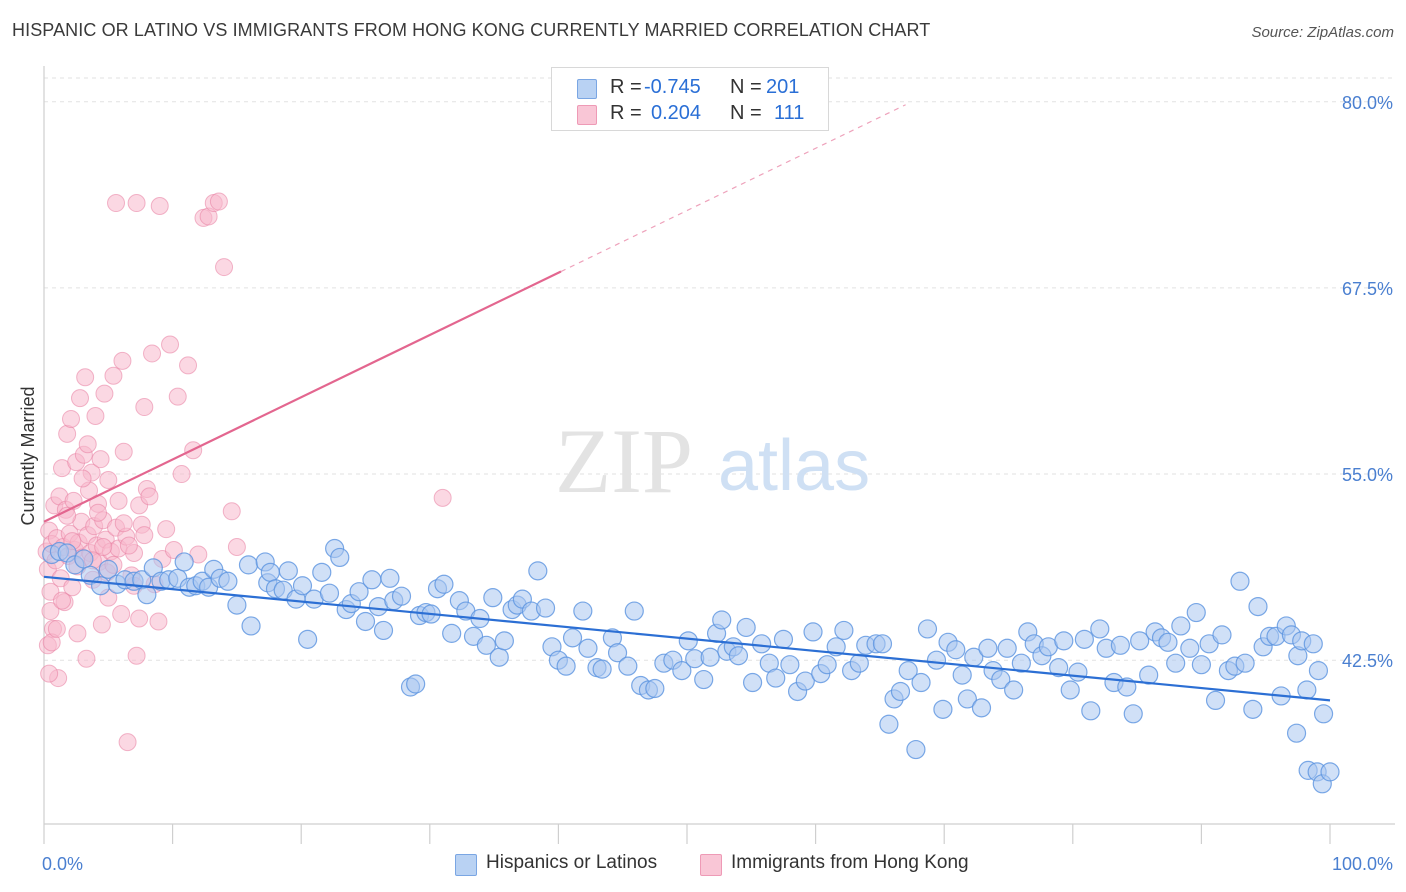 This screenshot has height=892, width=1406. I want to click on hong-kong-trend-line, so click(302, 396).